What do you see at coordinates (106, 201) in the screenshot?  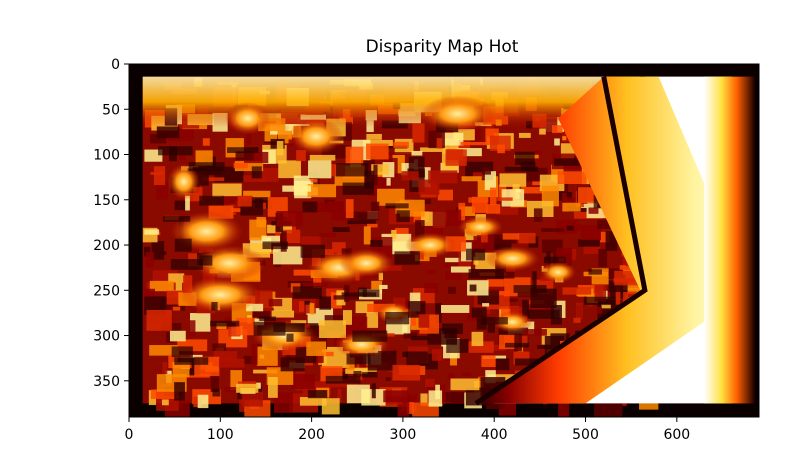 I see `y-tick-label: 150` at bounding box center [106, 201].